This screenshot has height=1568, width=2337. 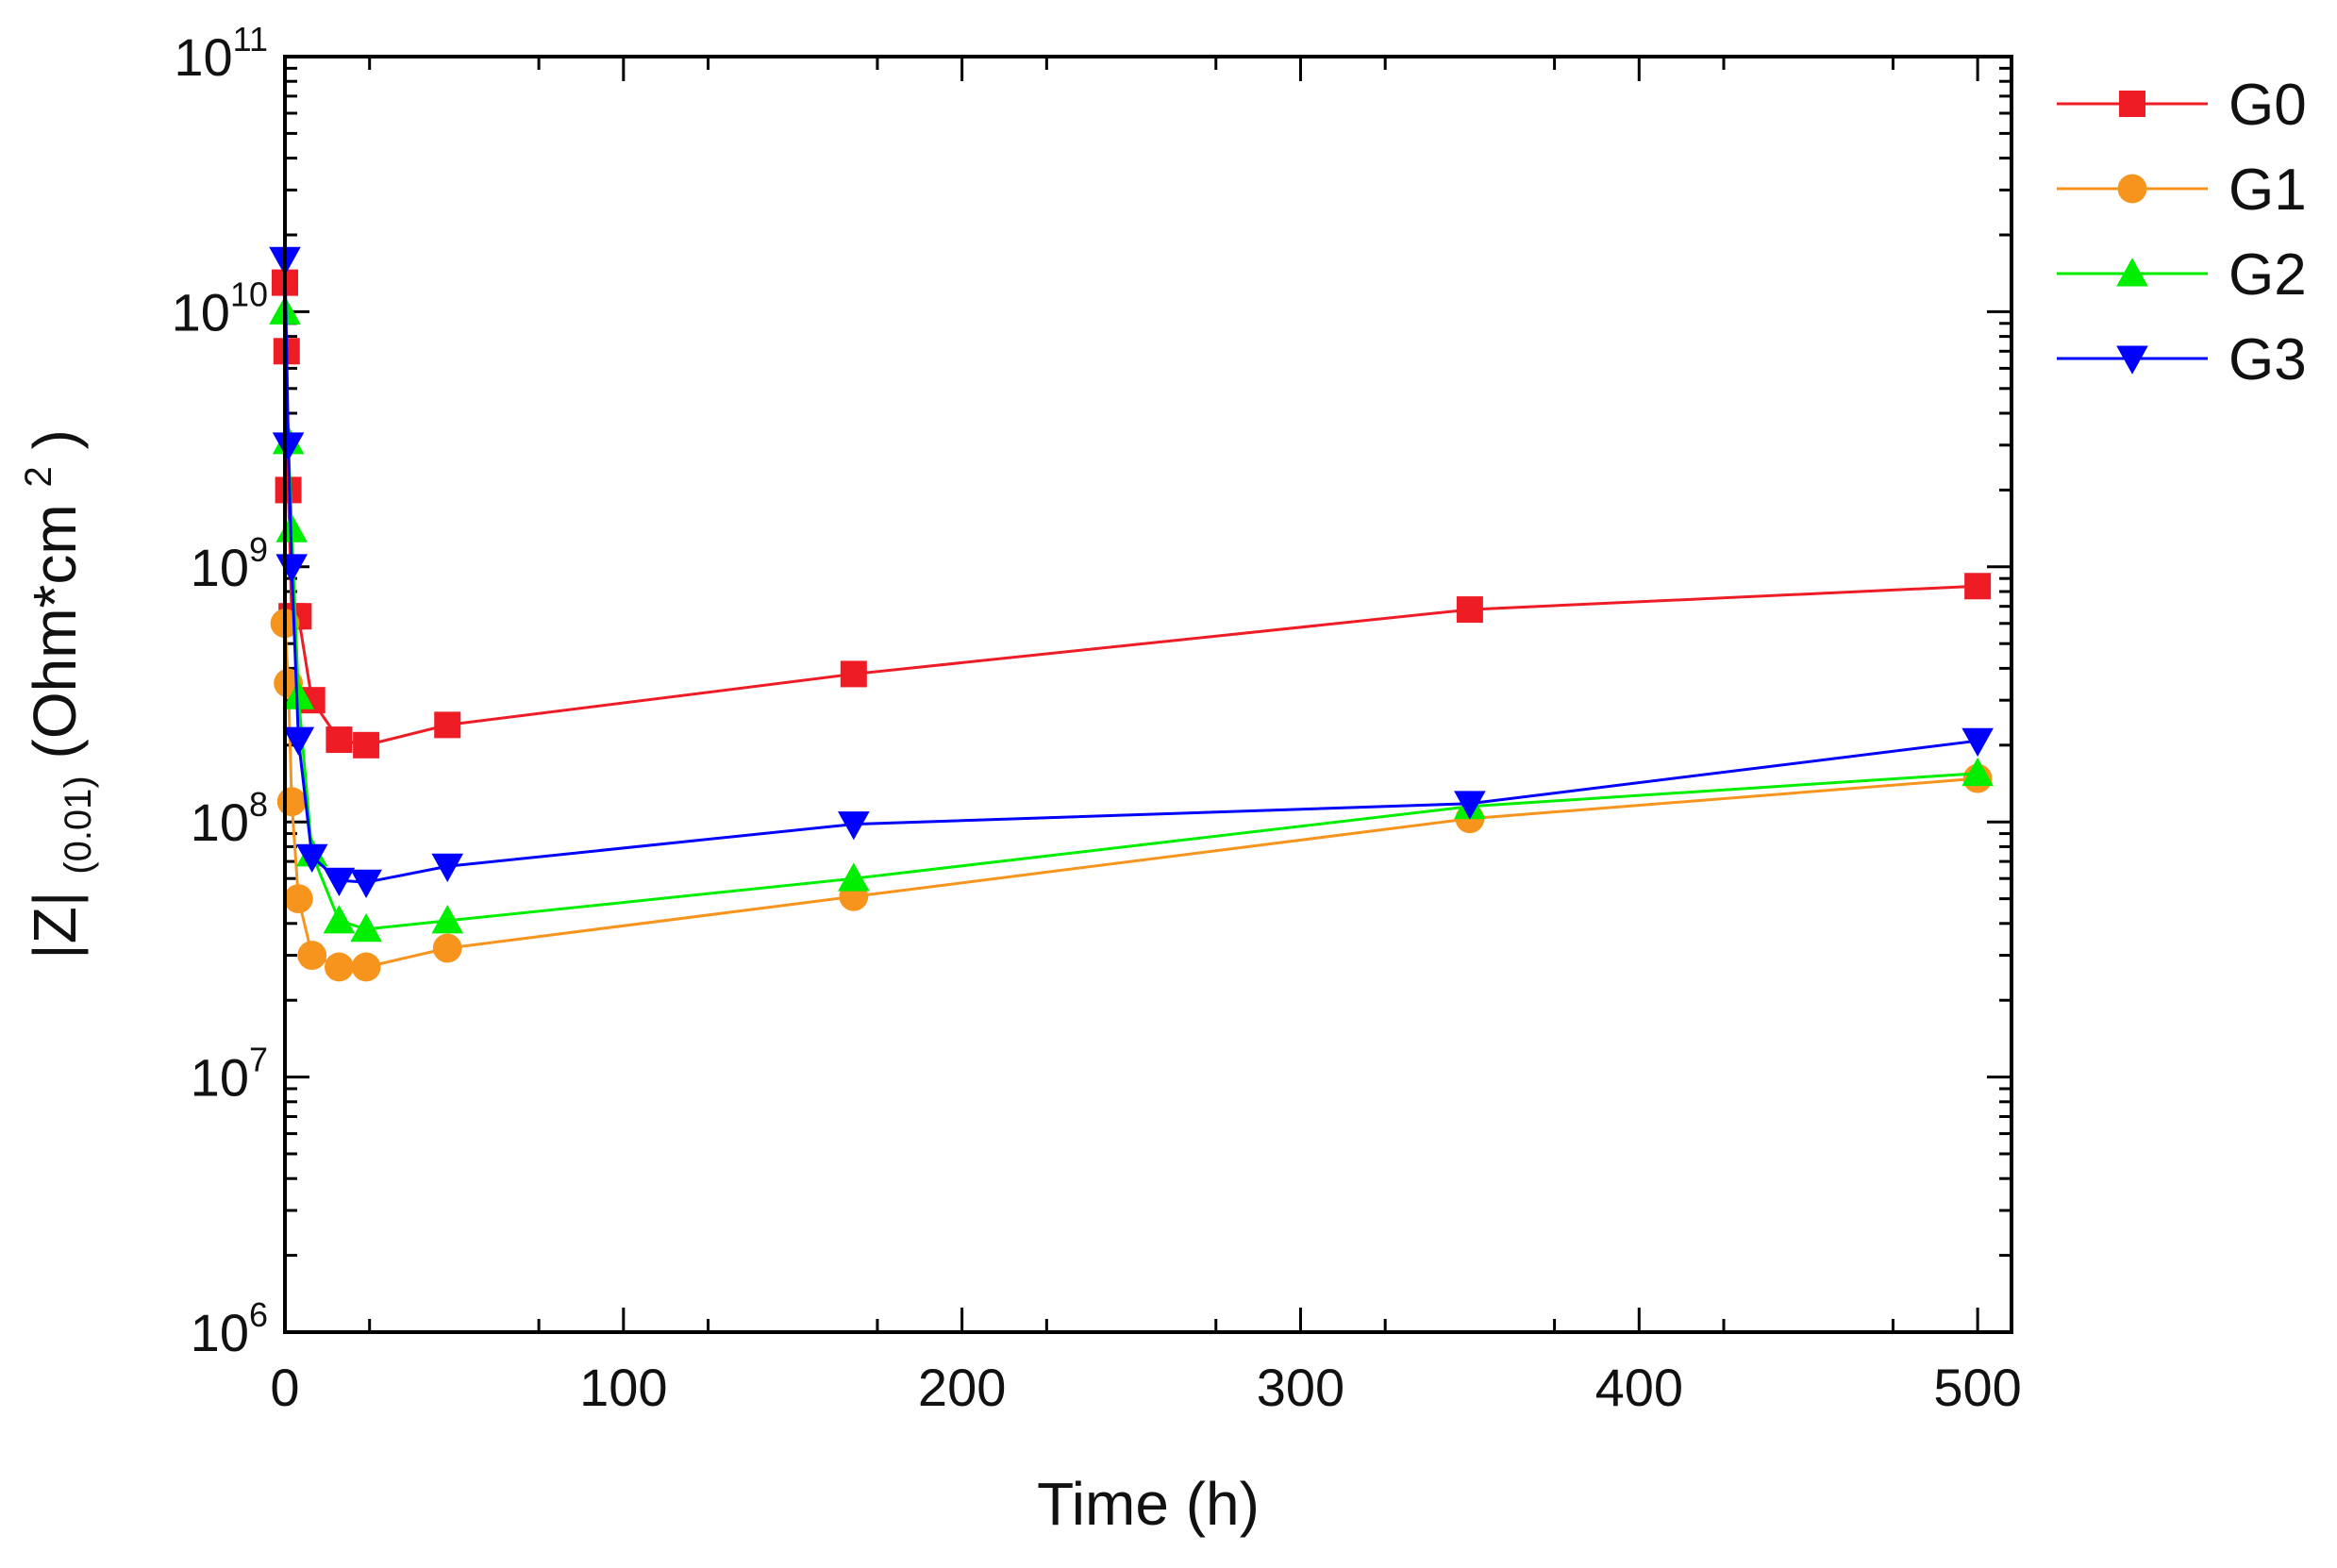 What do you see at coordinates (2182, 232) in the screenshot?
I see `legend: G0 G1 G2 G3` at bounding box center [2182, 232].